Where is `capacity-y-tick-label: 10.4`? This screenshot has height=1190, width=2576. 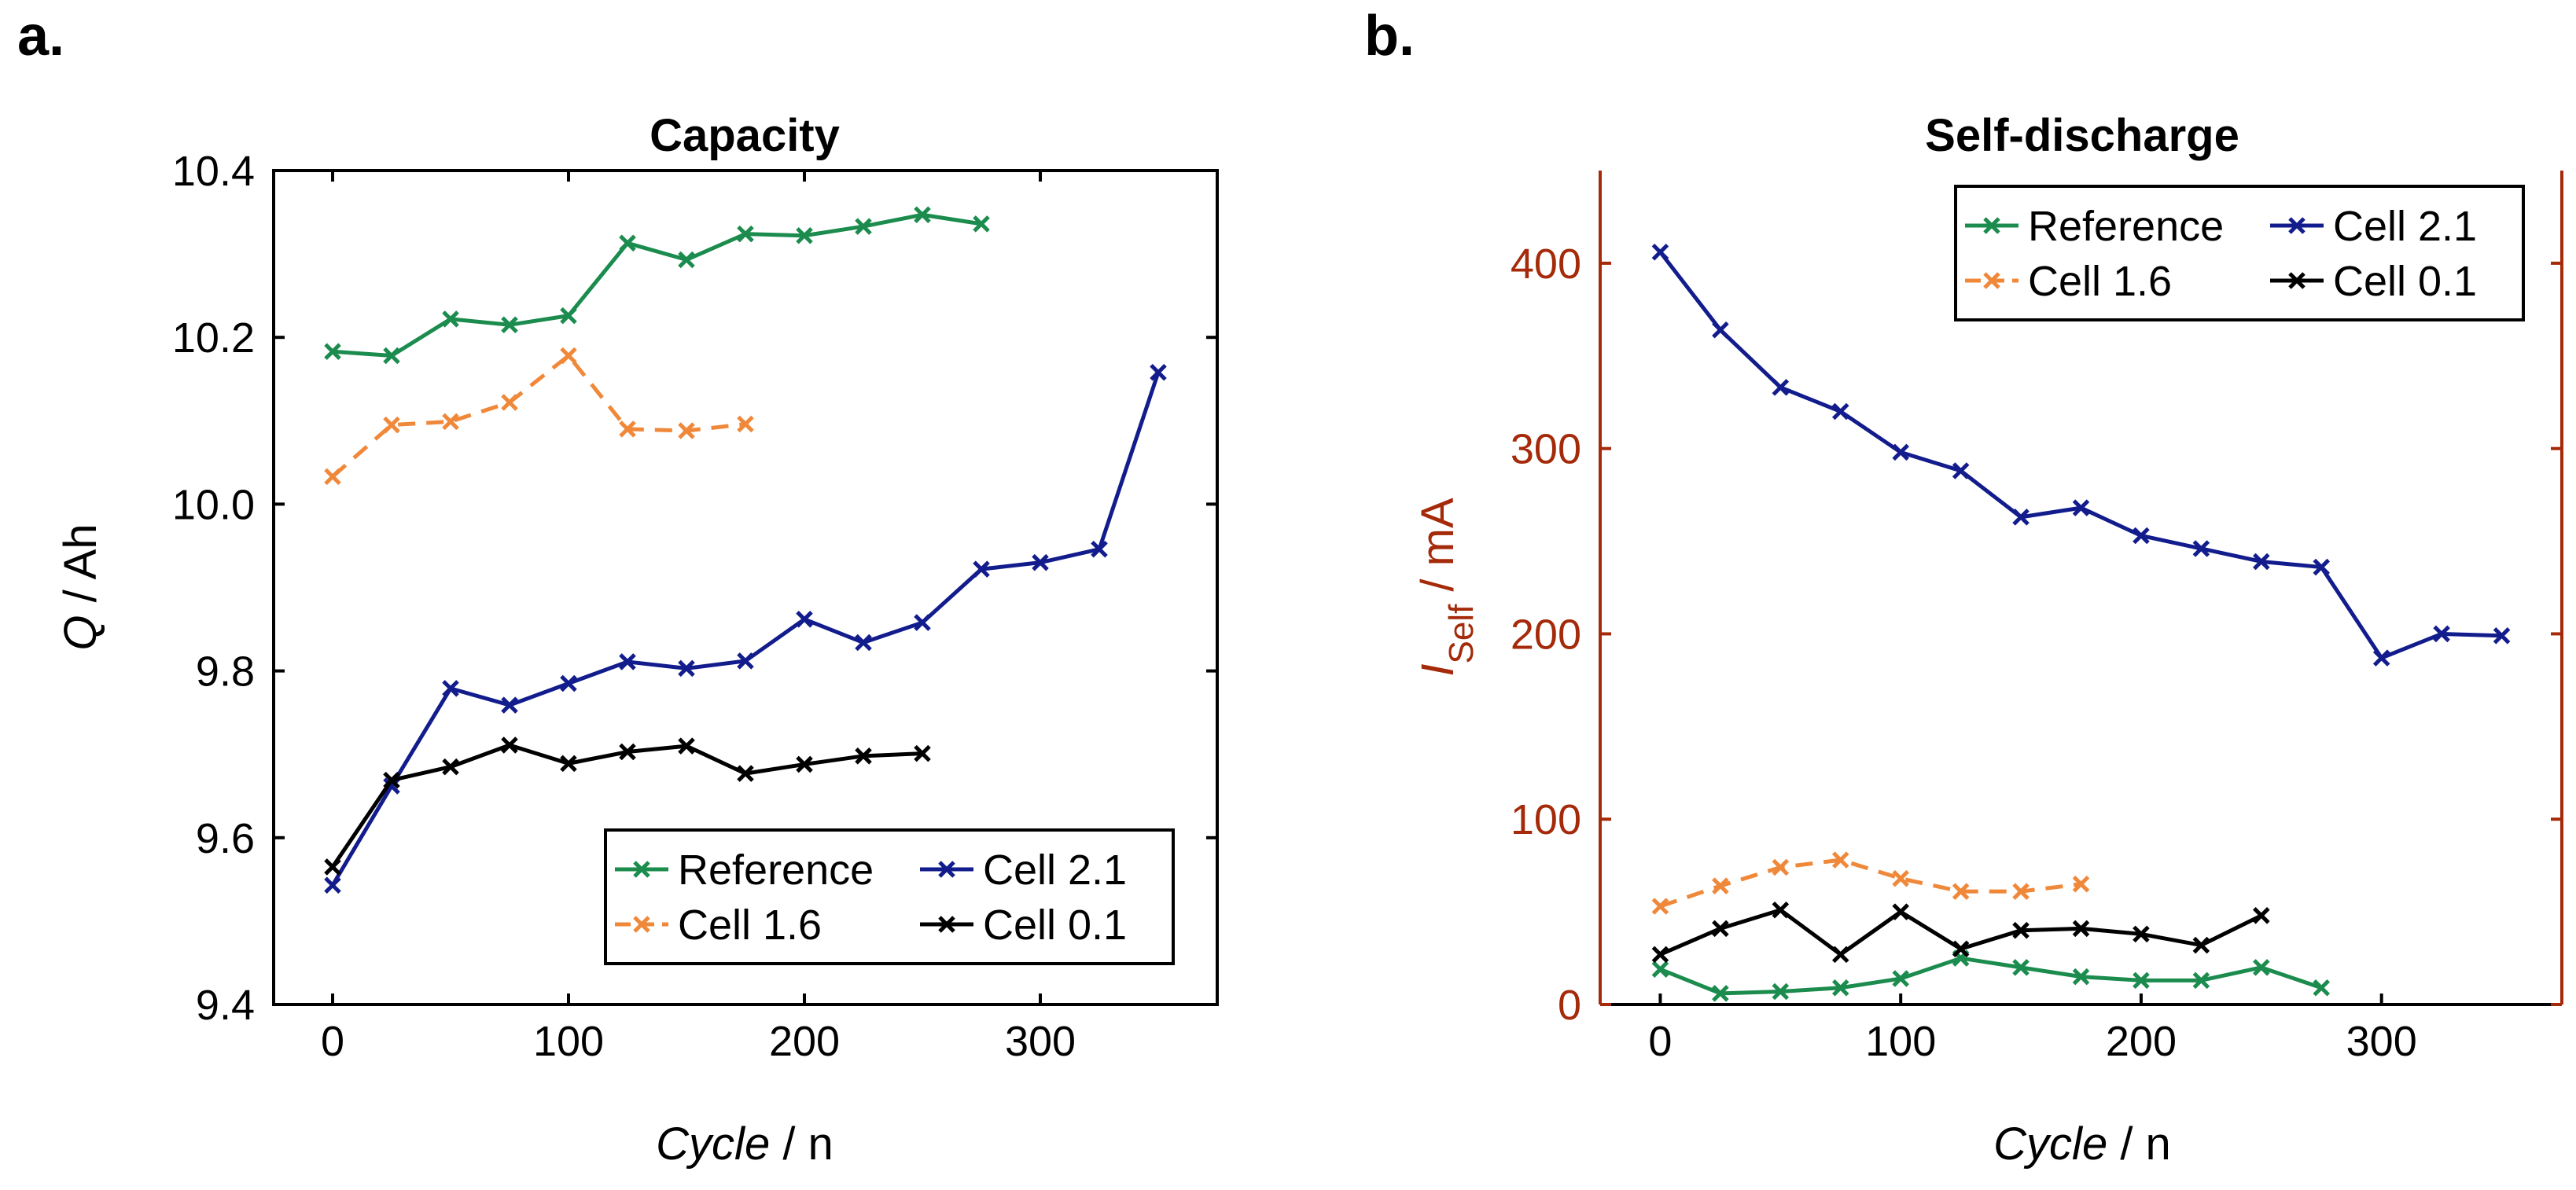
capacity-y-tick-label: 10.4 is located at coordinates (214, 171).